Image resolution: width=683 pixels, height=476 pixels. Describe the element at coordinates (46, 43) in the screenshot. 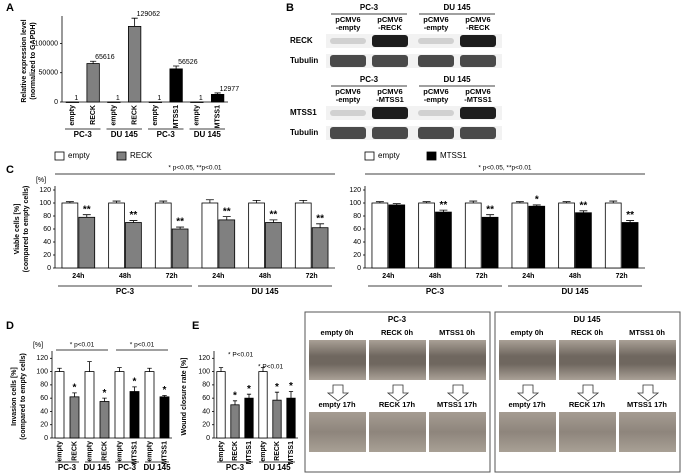

I see `y-tick-label: 100000` at that location.